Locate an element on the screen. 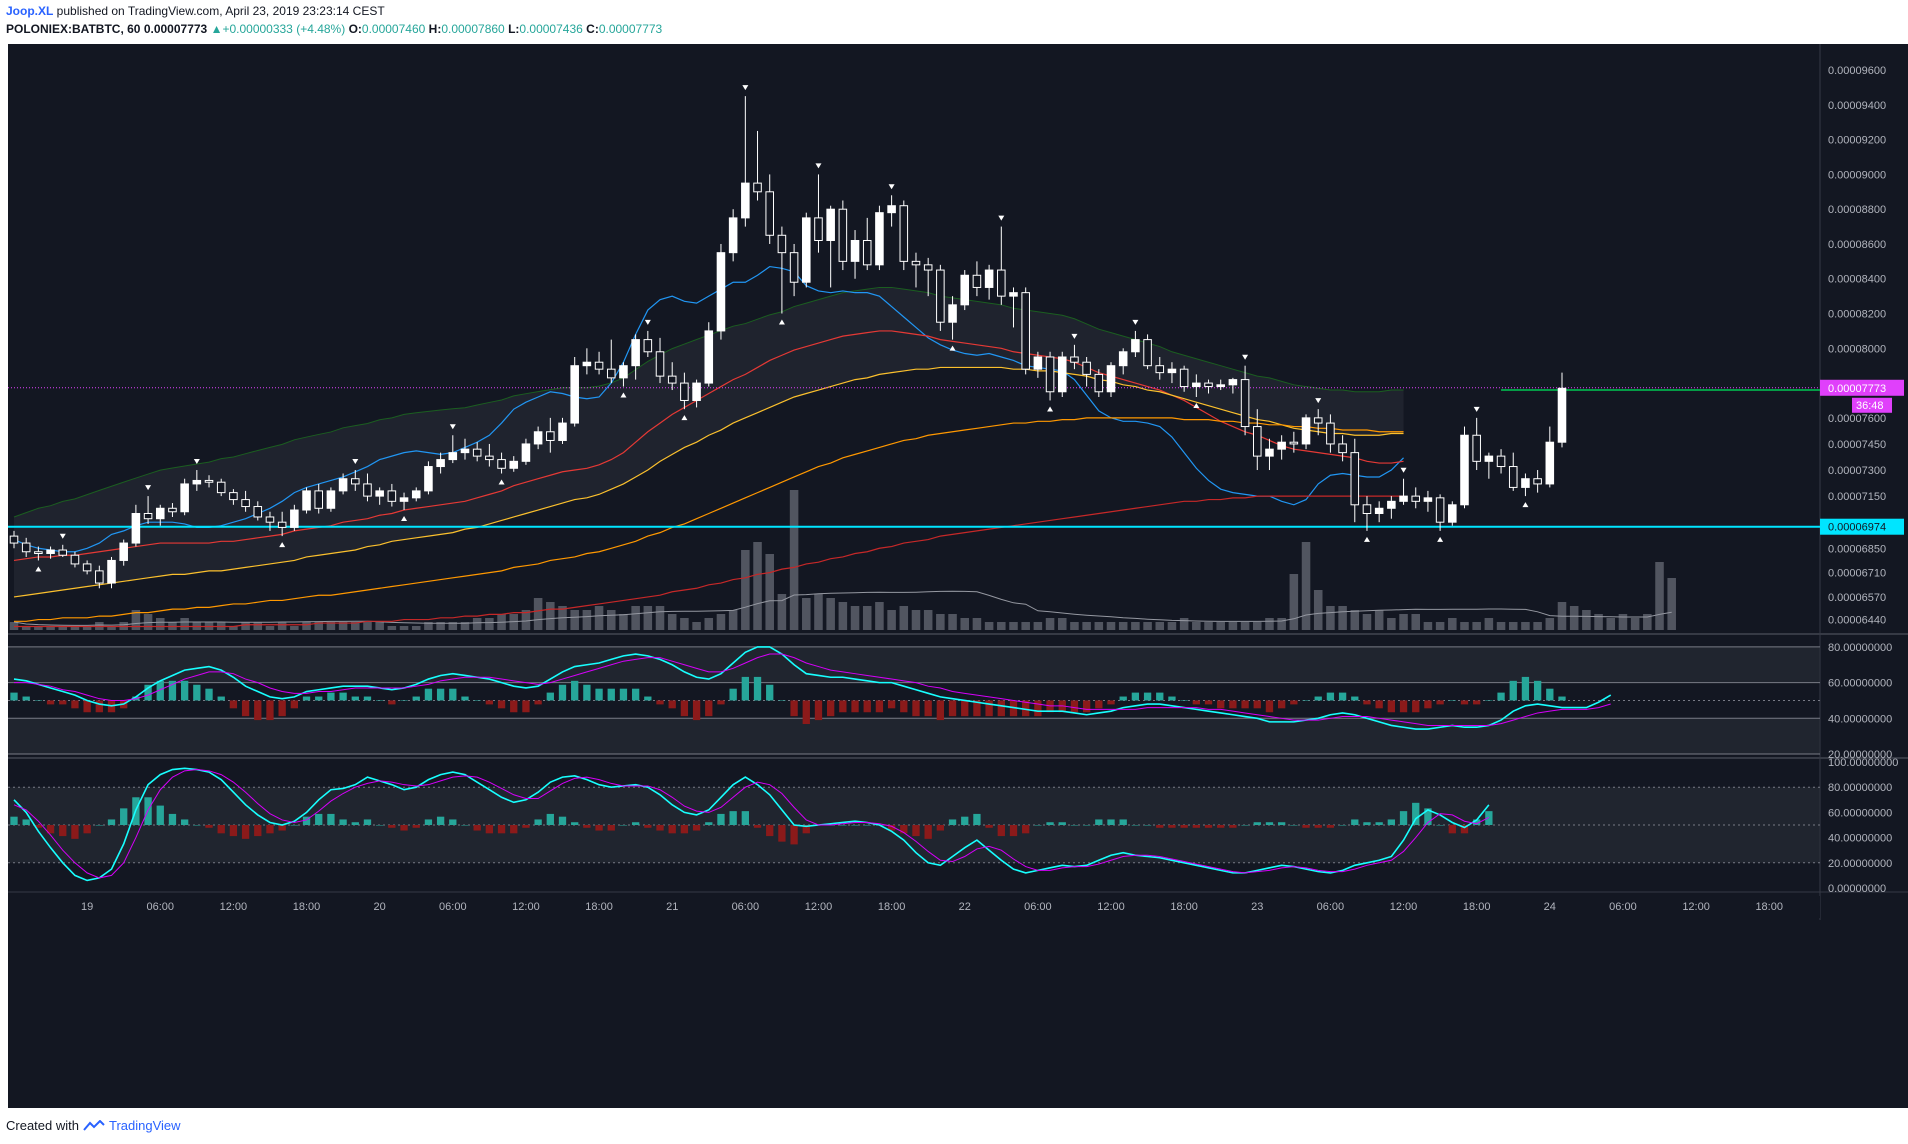  author-link: Joop.XL is located at coordinates (30, 11).